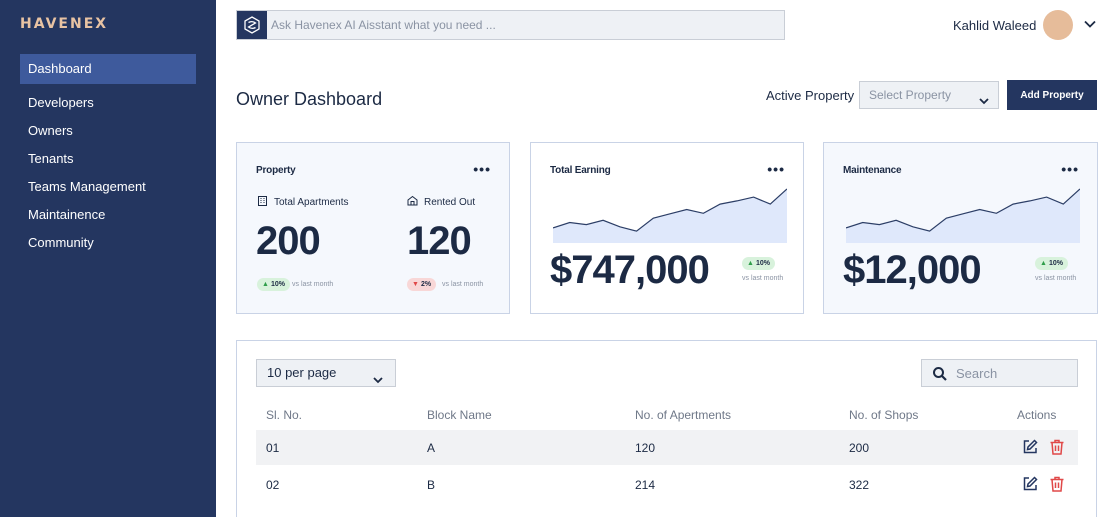  What do you see at coordinates (302, 372) in the screenshot?
I see `per-page-value: 10 per page` at bounding box center [302, 372].